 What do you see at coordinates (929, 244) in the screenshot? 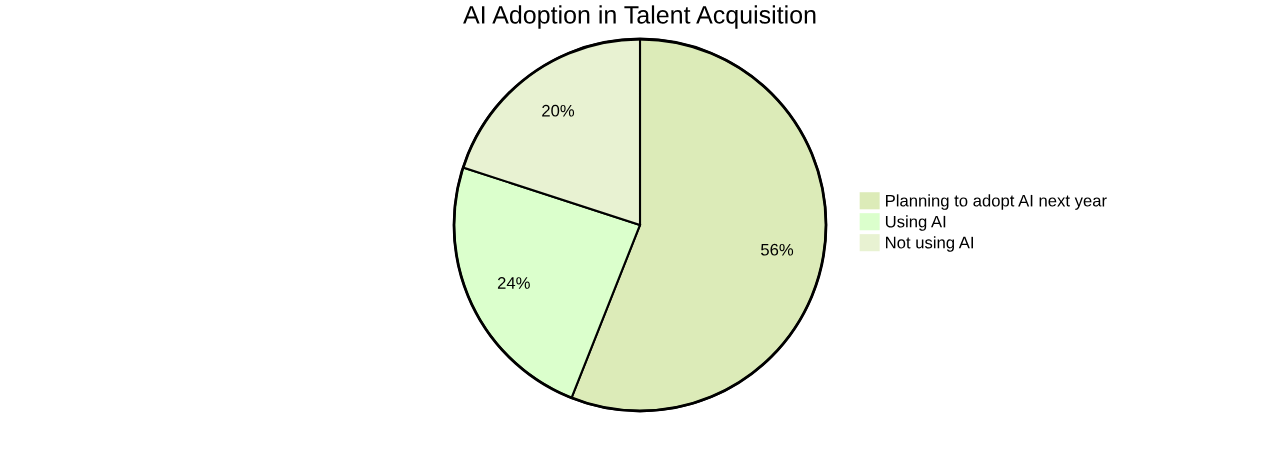
I see `legend-label: Not using AI` at bounding box center [929, 244].